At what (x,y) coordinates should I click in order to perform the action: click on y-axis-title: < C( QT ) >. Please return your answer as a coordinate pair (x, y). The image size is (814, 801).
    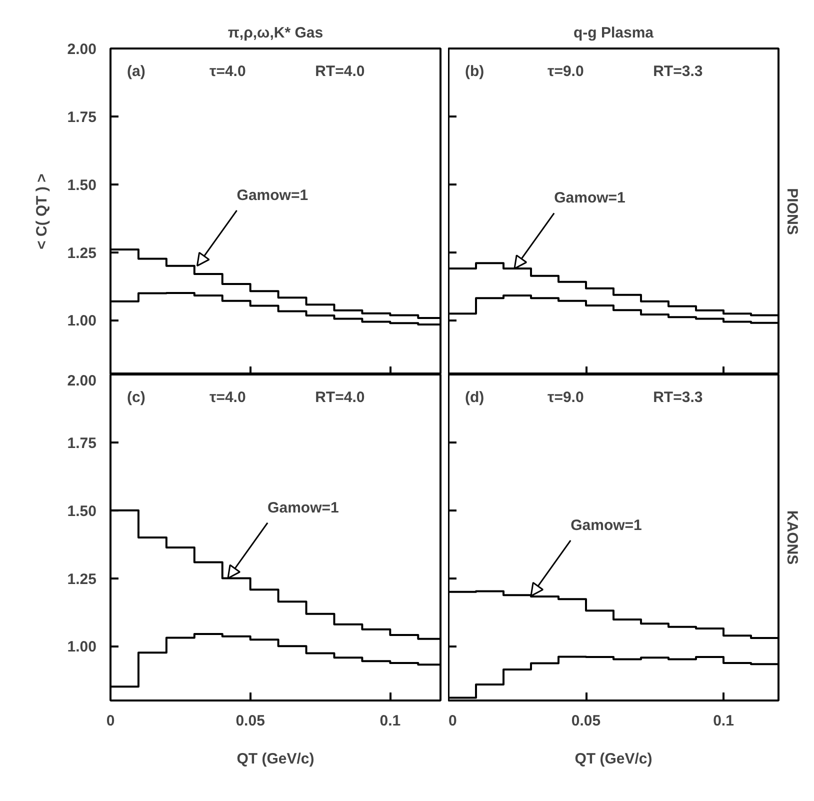
    Looking at the image, I should click on (41, 211).